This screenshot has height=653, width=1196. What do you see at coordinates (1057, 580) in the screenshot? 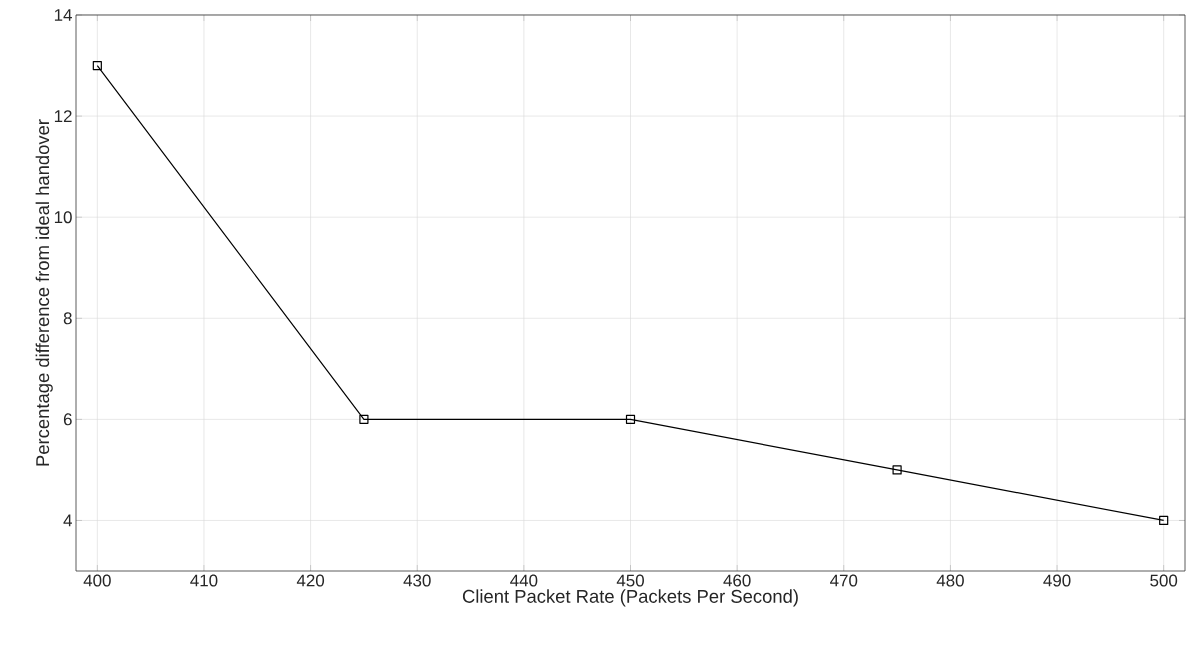
I see `x-tick-label: 490` at bounding box center [1057, 580].